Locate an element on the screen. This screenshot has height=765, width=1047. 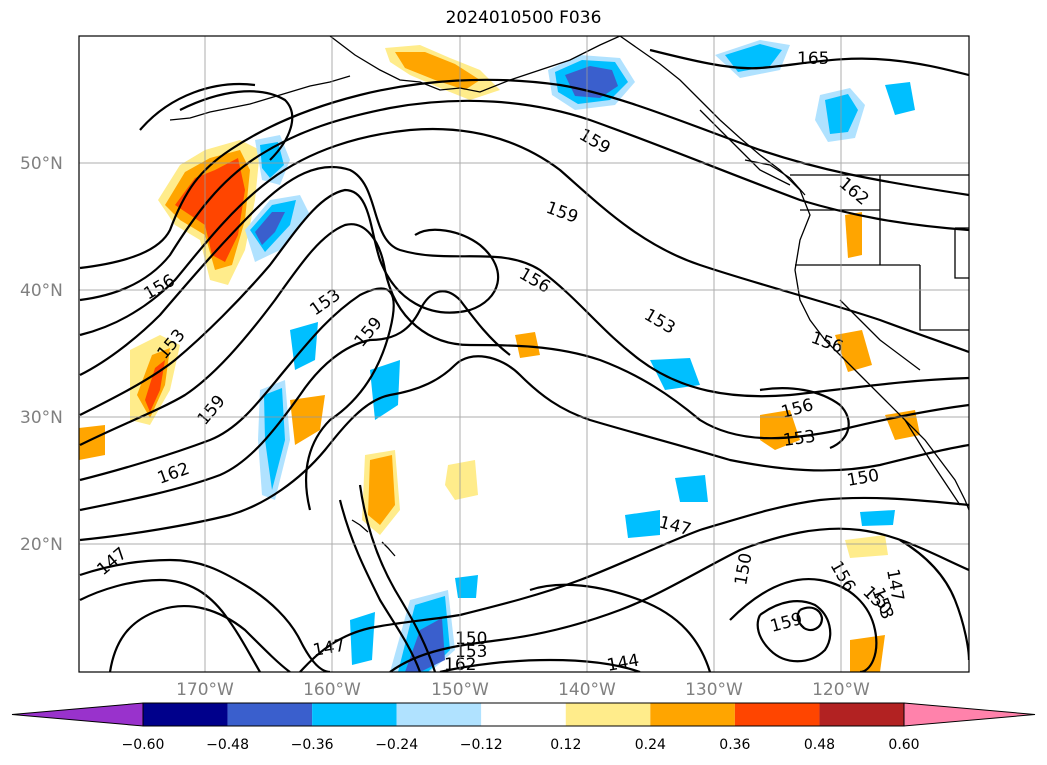
colorbar-extend-high is located at coordinates (969, 714).